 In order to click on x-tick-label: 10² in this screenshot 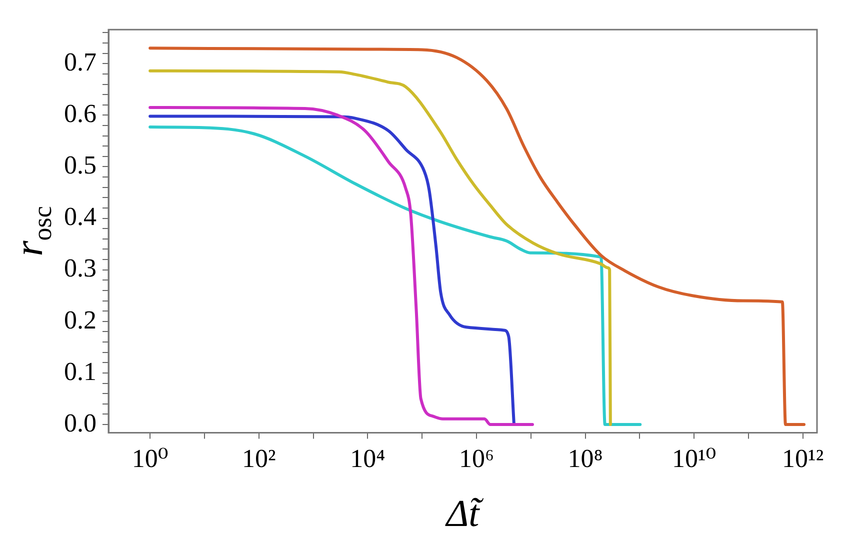, I will do `click(259, 459)`.